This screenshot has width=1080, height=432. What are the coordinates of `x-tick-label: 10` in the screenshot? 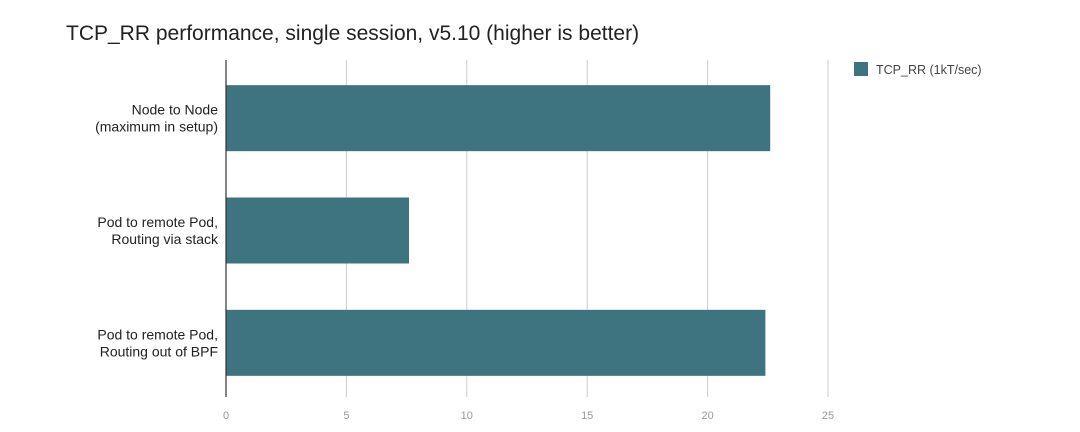 It's located at (467, 416).